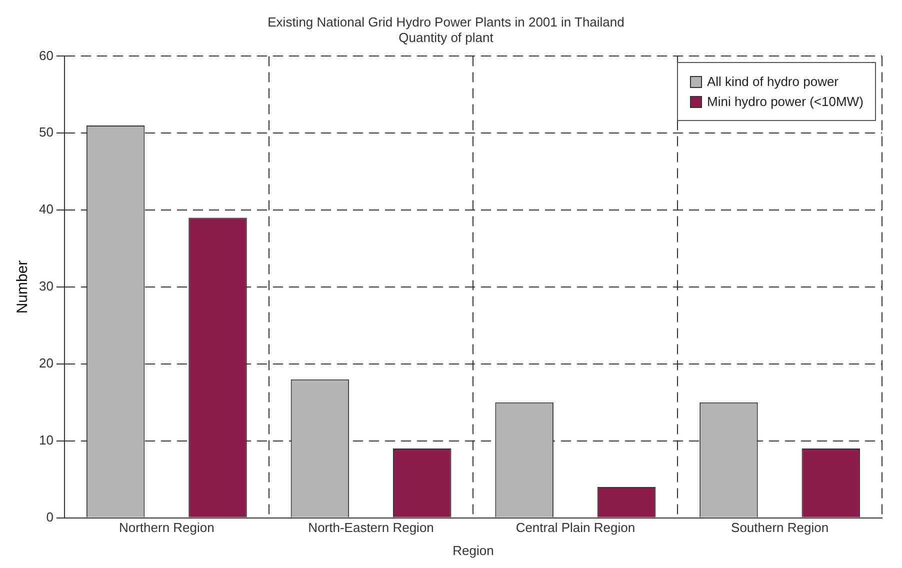  Describe the element at coordinates (46, 363) in the screenshot. I see `y-tick-label: 20` at that location.